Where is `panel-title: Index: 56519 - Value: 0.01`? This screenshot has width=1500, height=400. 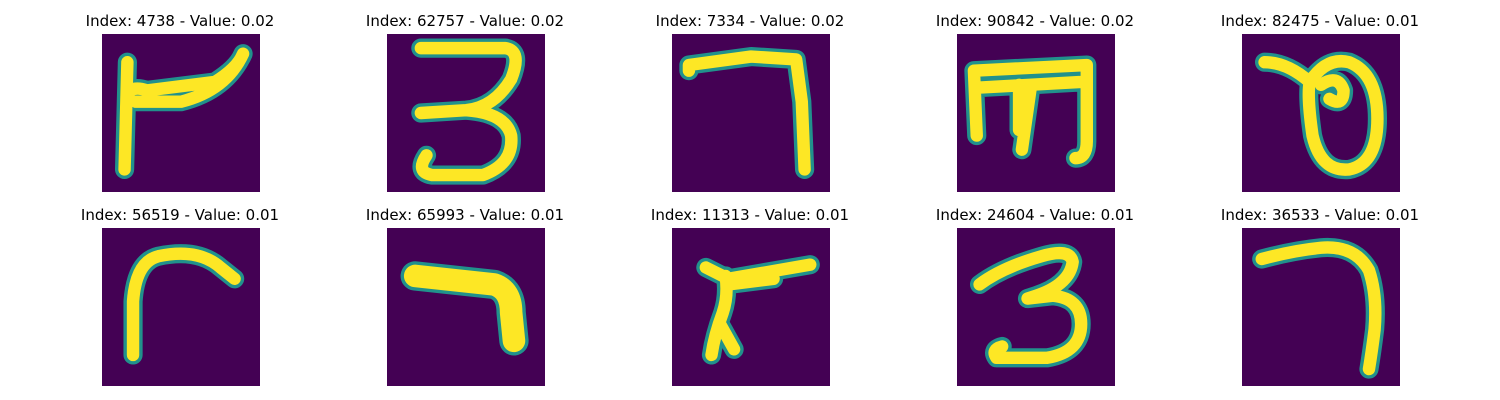
panel-title: Index: 56519 - Value: 0.01 is located at coordinates (180, 215).